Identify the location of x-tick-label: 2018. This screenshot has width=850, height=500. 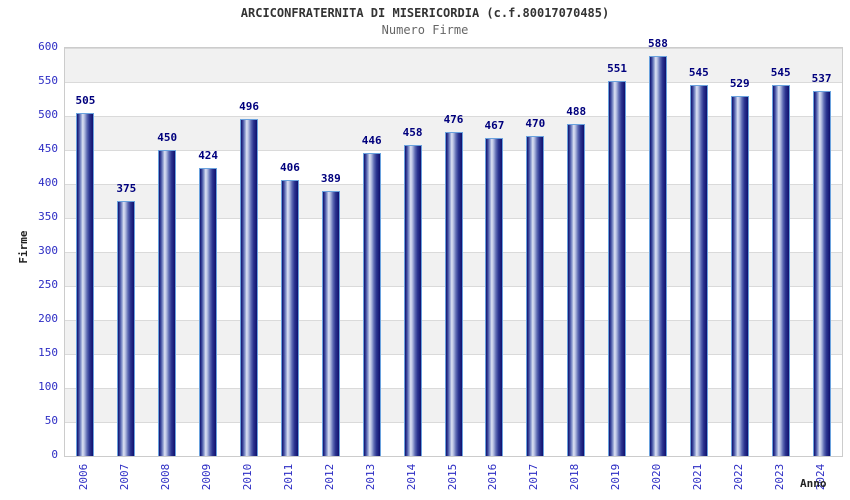
(575, 477).